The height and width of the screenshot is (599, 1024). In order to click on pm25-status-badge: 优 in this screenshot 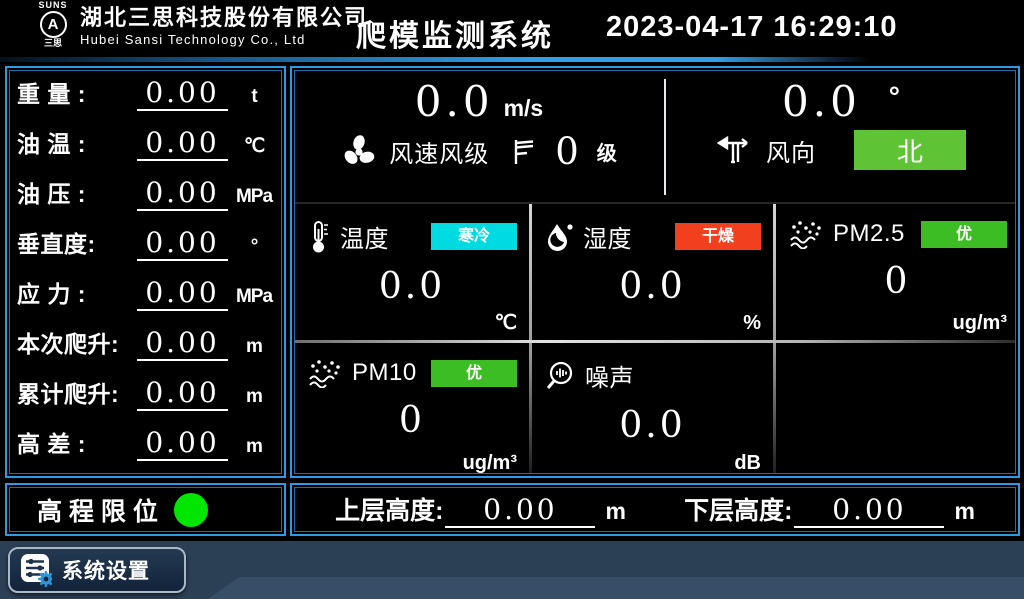, I will do `click(964, 234)`.